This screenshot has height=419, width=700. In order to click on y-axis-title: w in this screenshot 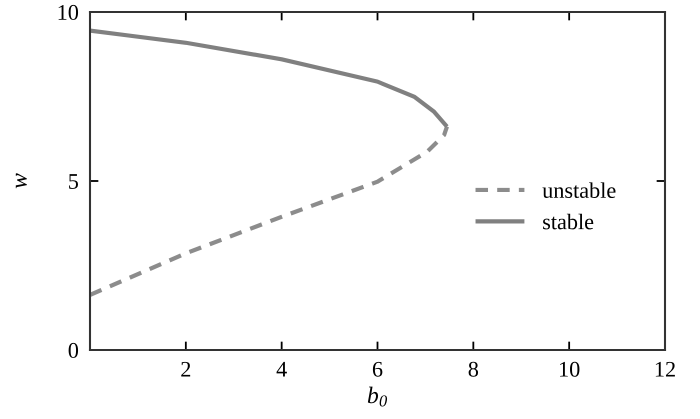, I will do `click(21, 180)`.